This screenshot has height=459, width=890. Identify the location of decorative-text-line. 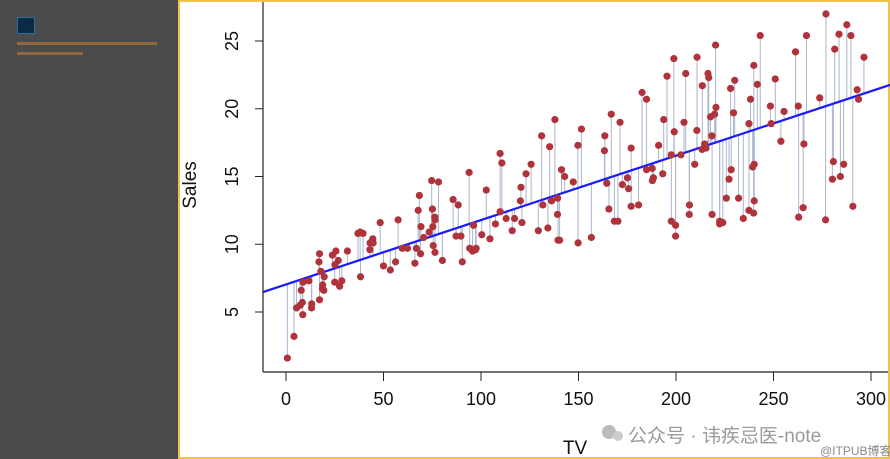
(50, 53).